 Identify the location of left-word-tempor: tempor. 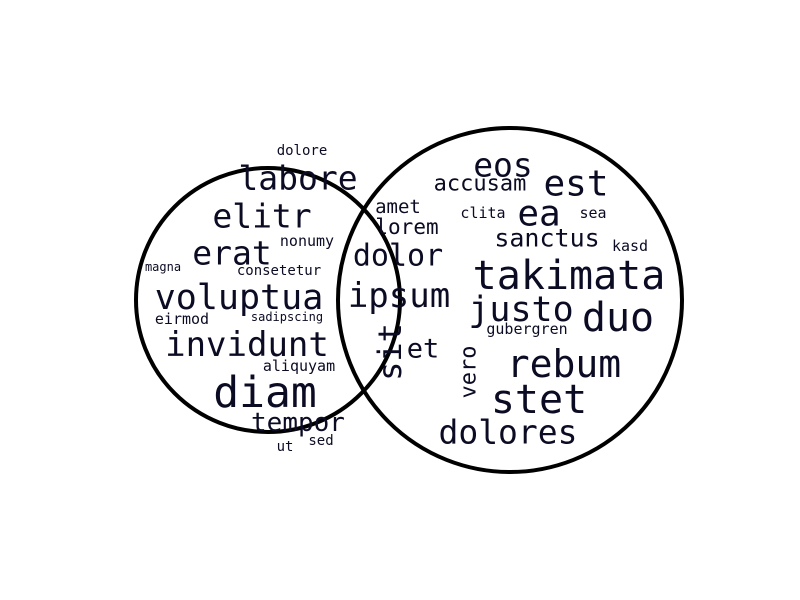
(298, 423).